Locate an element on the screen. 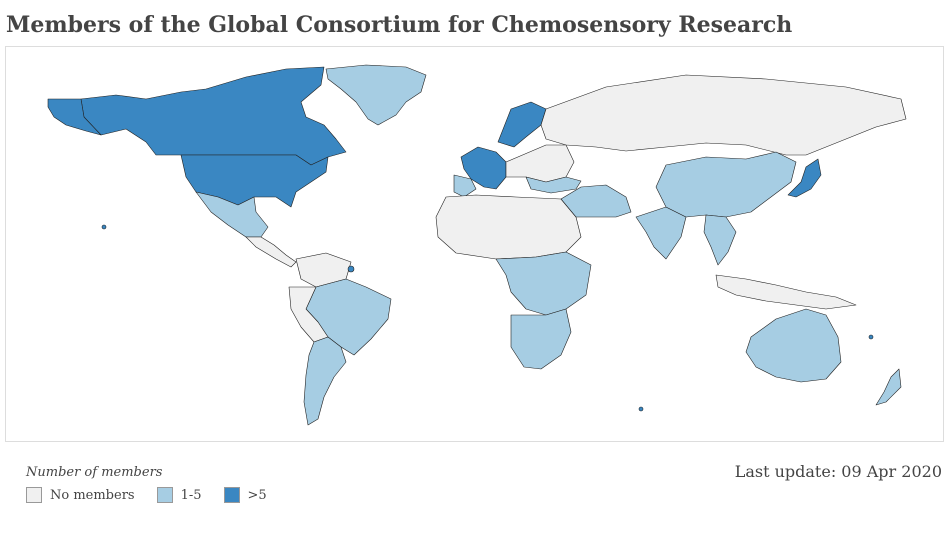 The width and height of the screenshot is (950, 550). country-russia is located at coordinates (723, 115).